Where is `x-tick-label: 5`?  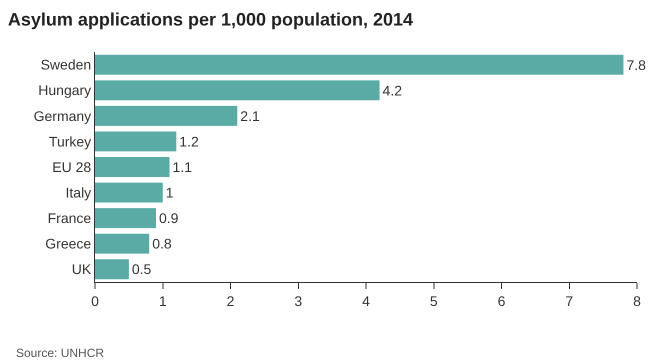 x-tick-label: 5 is located at coordinates (434, 300).